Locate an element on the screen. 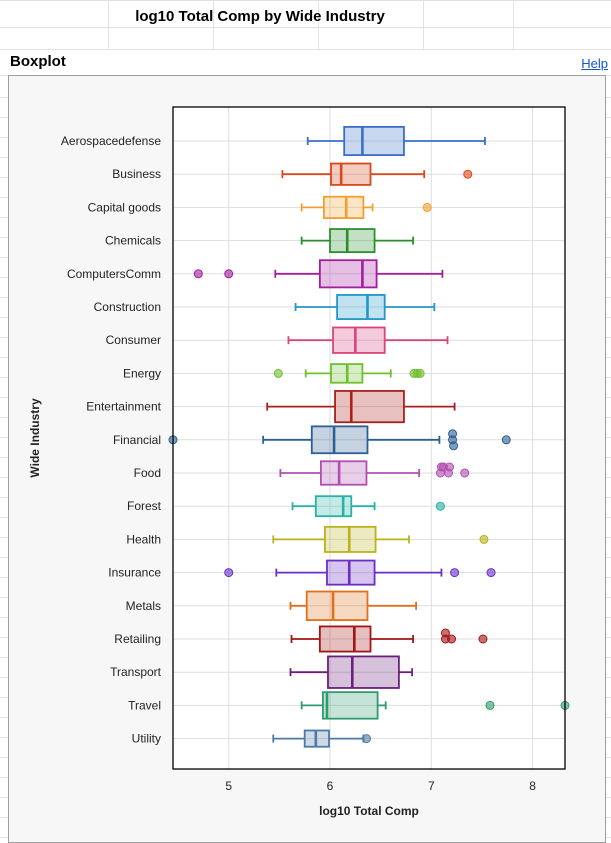 This screenshot has height=843, width=611. box-business is located at coordinates (377, 174).